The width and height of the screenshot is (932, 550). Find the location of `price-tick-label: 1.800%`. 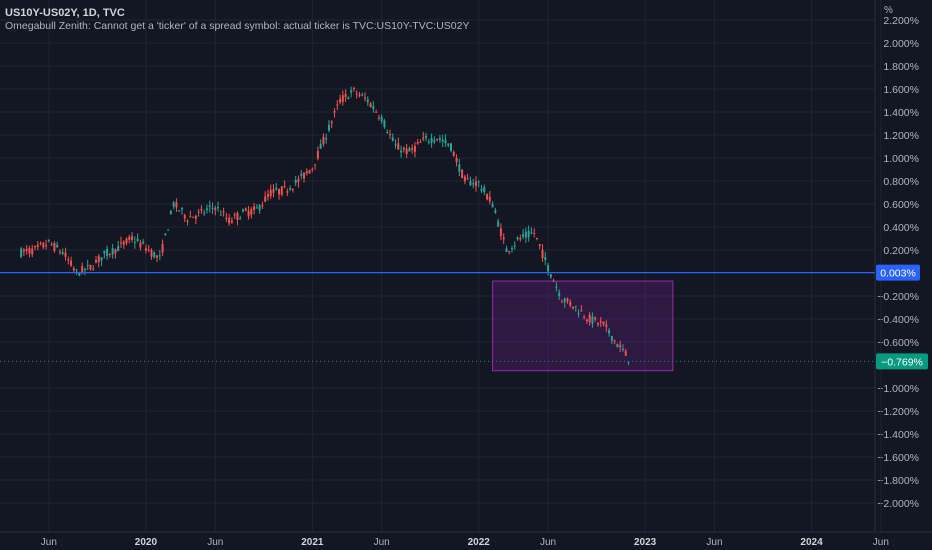

price-tick-label: 1.800% is located at coordinates (901, 67).